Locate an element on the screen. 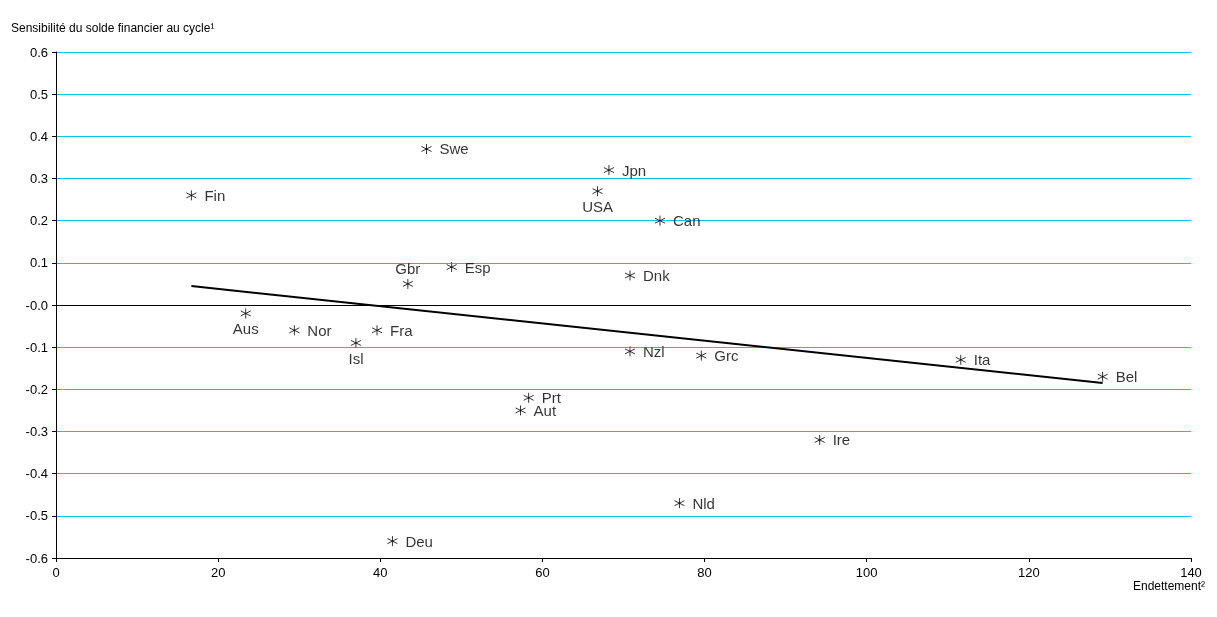  y-tick-label: 0.3 is located at coordinates (38, 178).